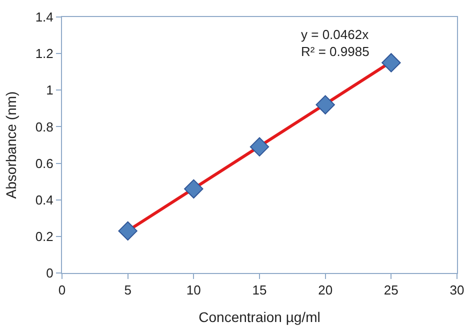 This screenshot has width=474, height=332. What do you see at coordinates (50, 273) in the screenshot?
I see `y-tick-label: 0` at bounding box center [50, 273].